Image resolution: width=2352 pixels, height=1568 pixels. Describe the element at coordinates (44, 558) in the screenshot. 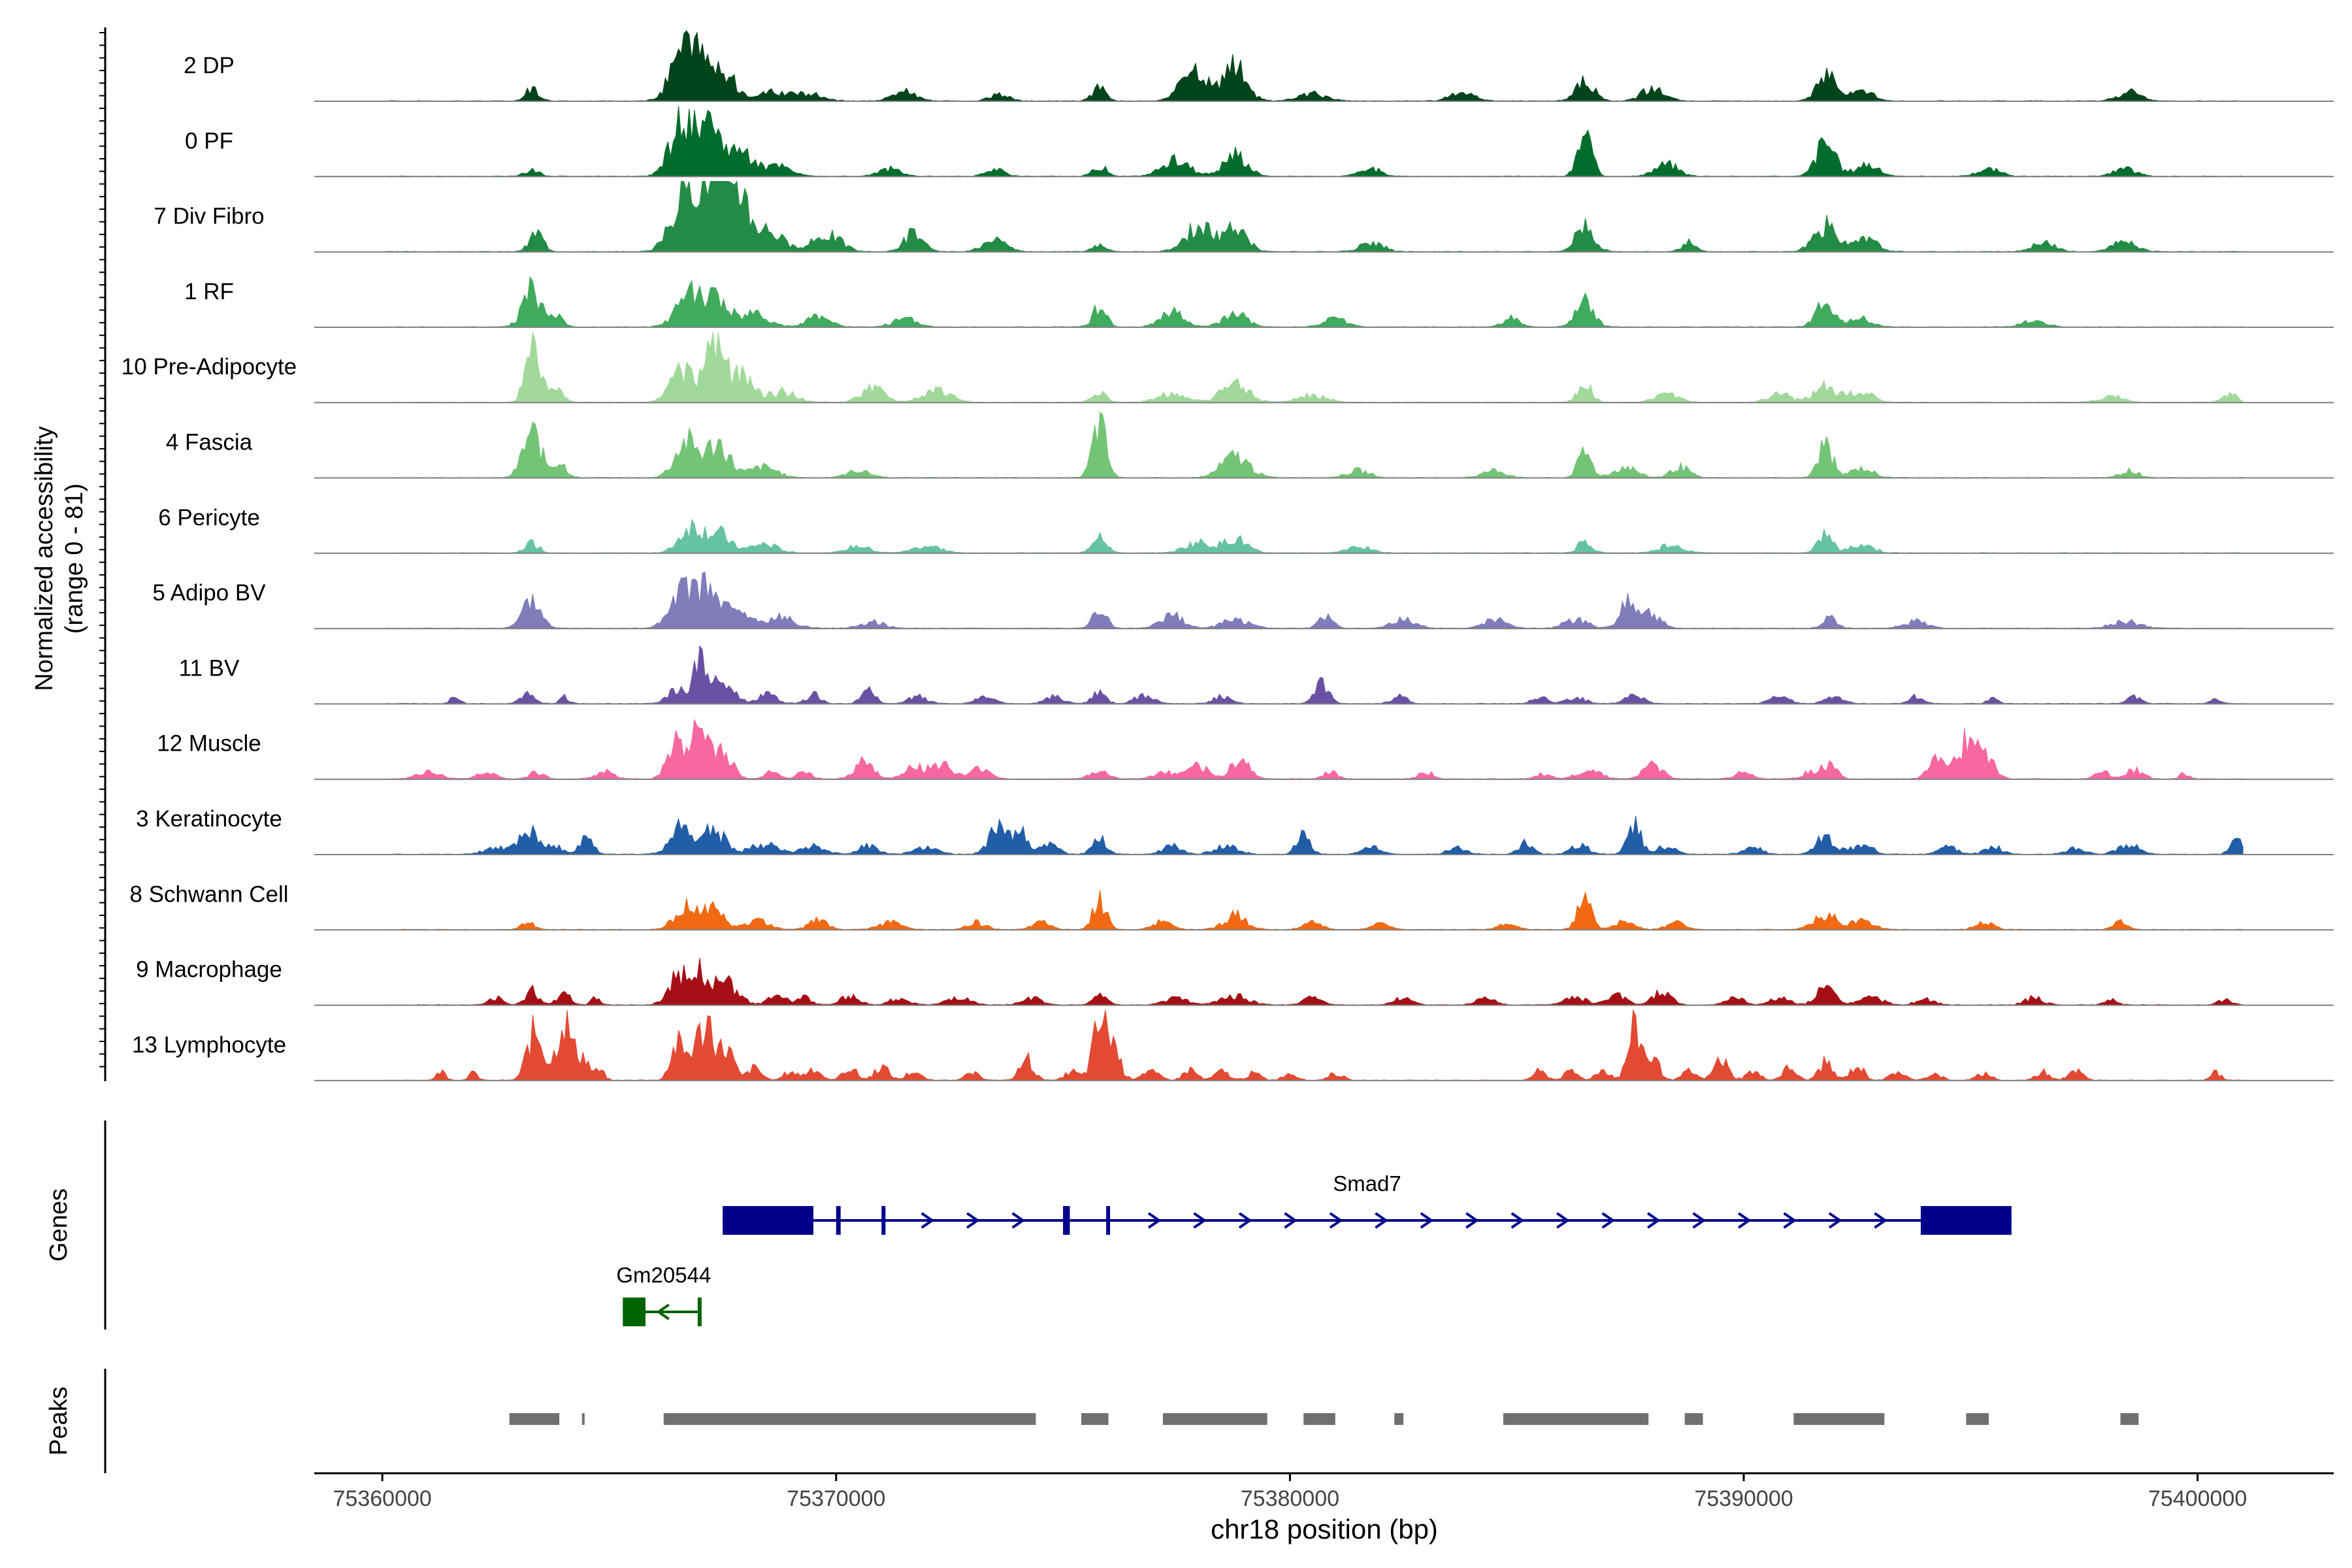

I see `y-axis-title-line-1: Normalized accessibility` at that location.